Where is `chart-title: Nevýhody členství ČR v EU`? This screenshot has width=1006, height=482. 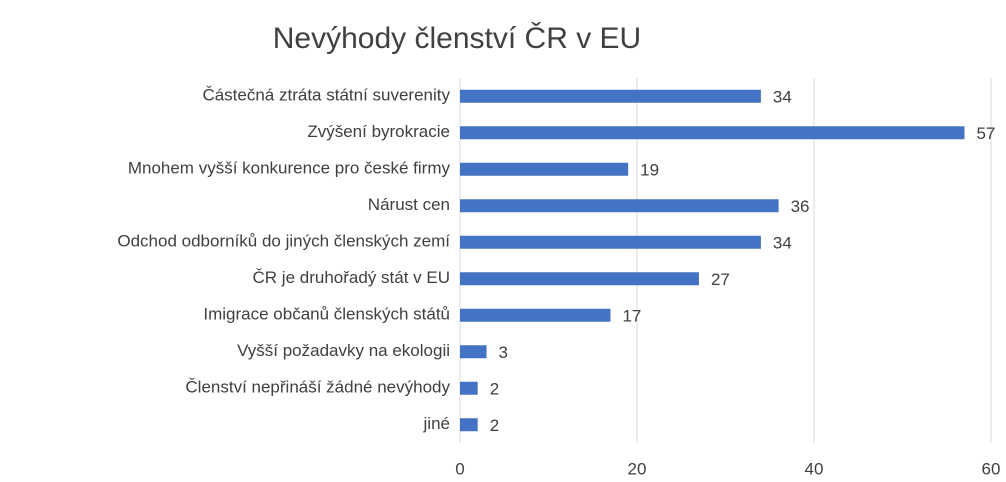
chart-title: Nevýhody členství ČR v EU is located at coordinates (457, 38).